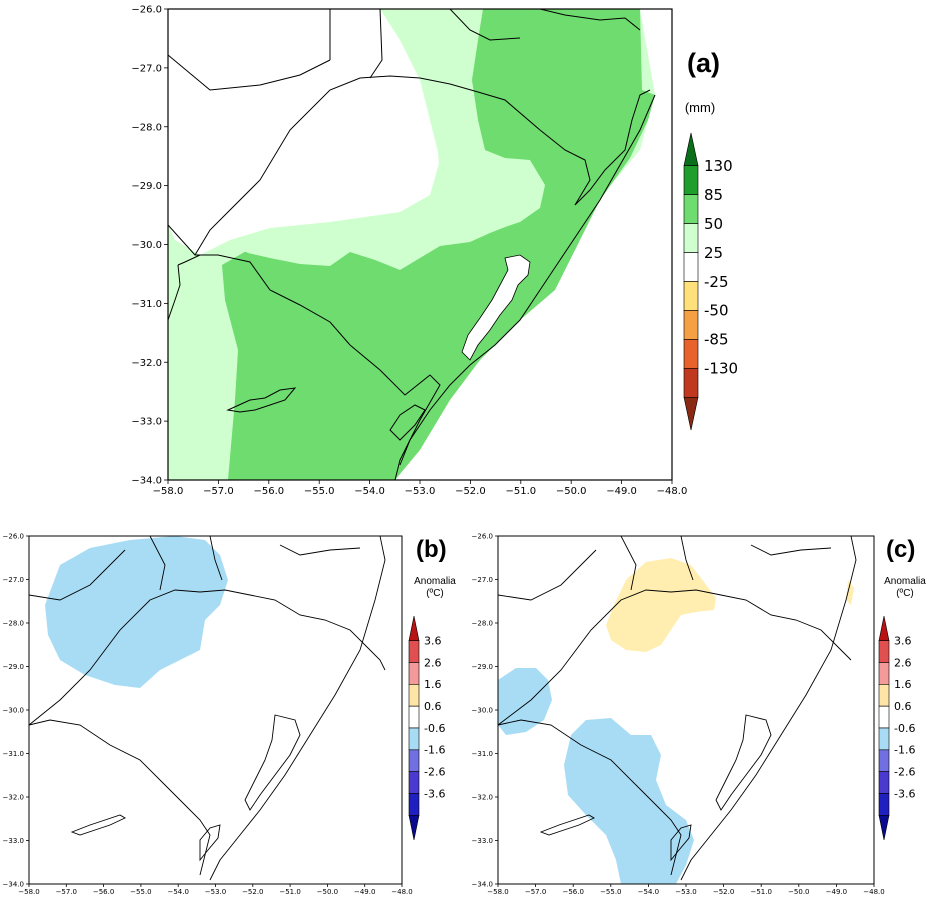  Describe the element at coordinates (718, 166) in the screenshot. I see `legend-label: 130` at that location.